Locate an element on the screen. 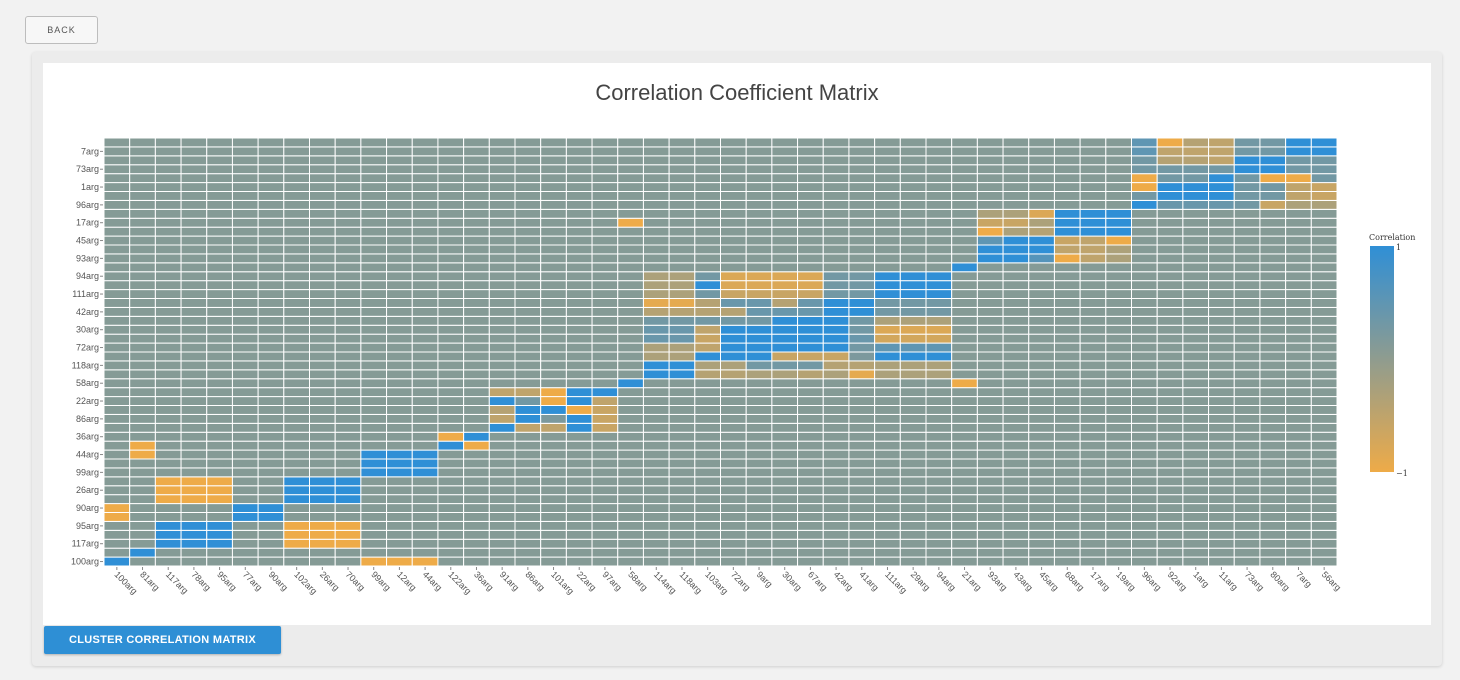 Image resolution: width=1460 pixels, height=680 pixels. back-button: BACK is located at coordinates (61, 30).